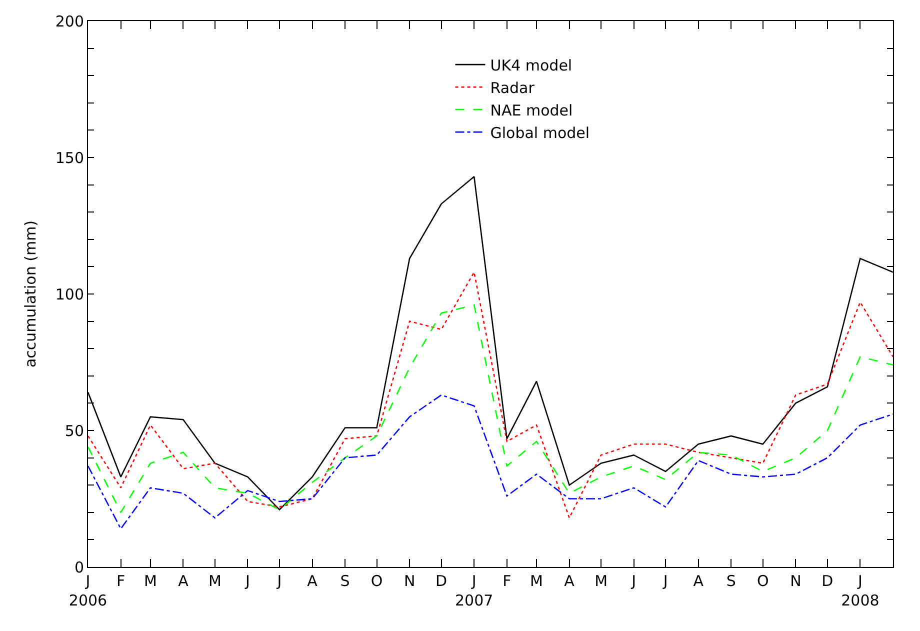 Image resolution: width=920 pixels, height=631 pixels. Describe the element at coordinates (531, 65) in the screenshot. I see `legend-label: UK4 model` at that location.